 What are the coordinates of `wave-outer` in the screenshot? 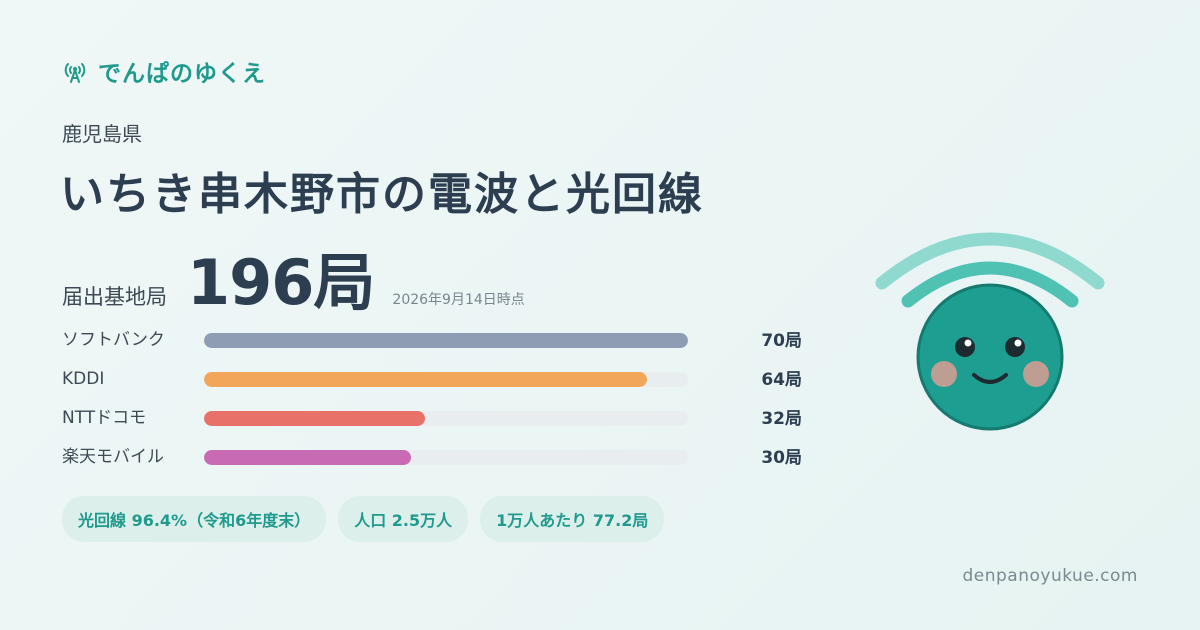 It's located at (990, 261).